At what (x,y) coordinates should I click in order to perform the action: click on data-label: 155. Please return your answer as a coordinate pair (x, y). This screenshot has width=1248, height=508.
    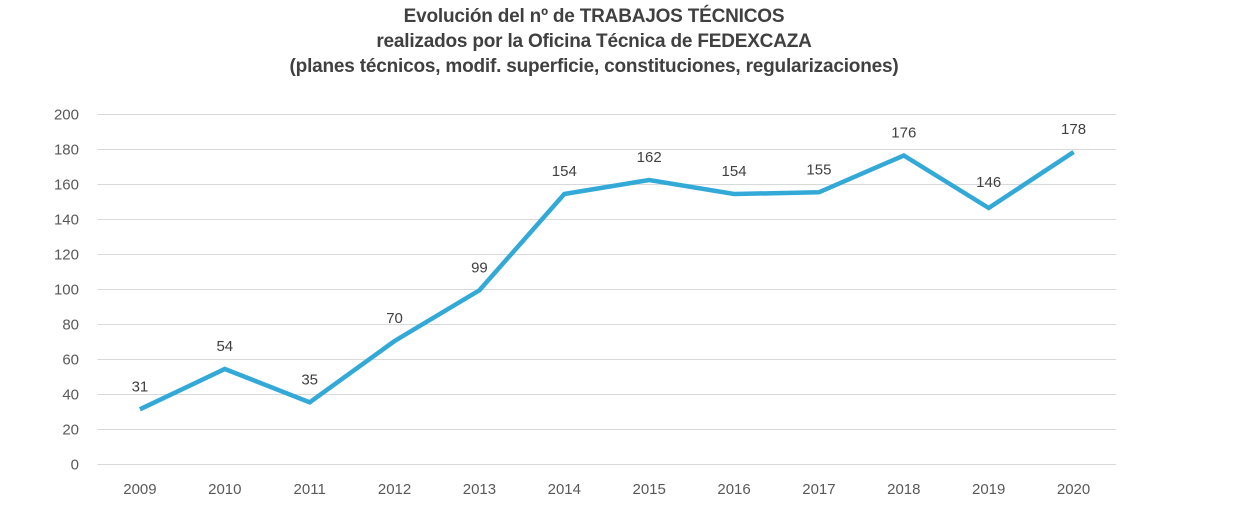
    Looking at the image, I should click on (818, 169).